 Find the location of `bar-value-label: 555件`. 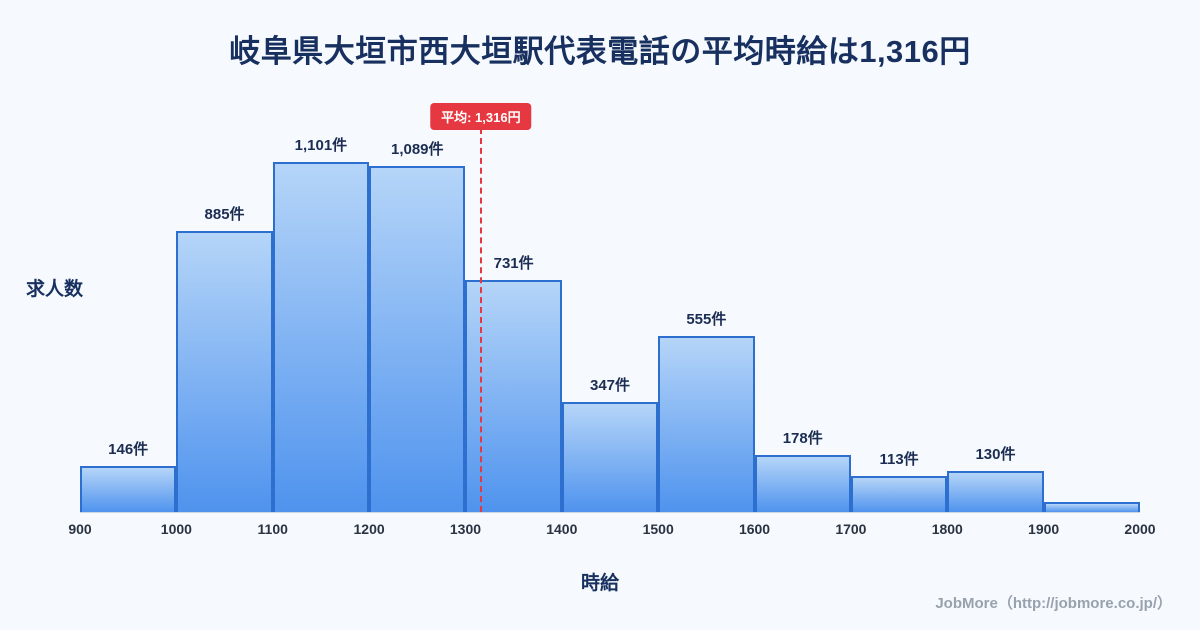

bar-value-label: 555件 is located at coordinates (706, 319).